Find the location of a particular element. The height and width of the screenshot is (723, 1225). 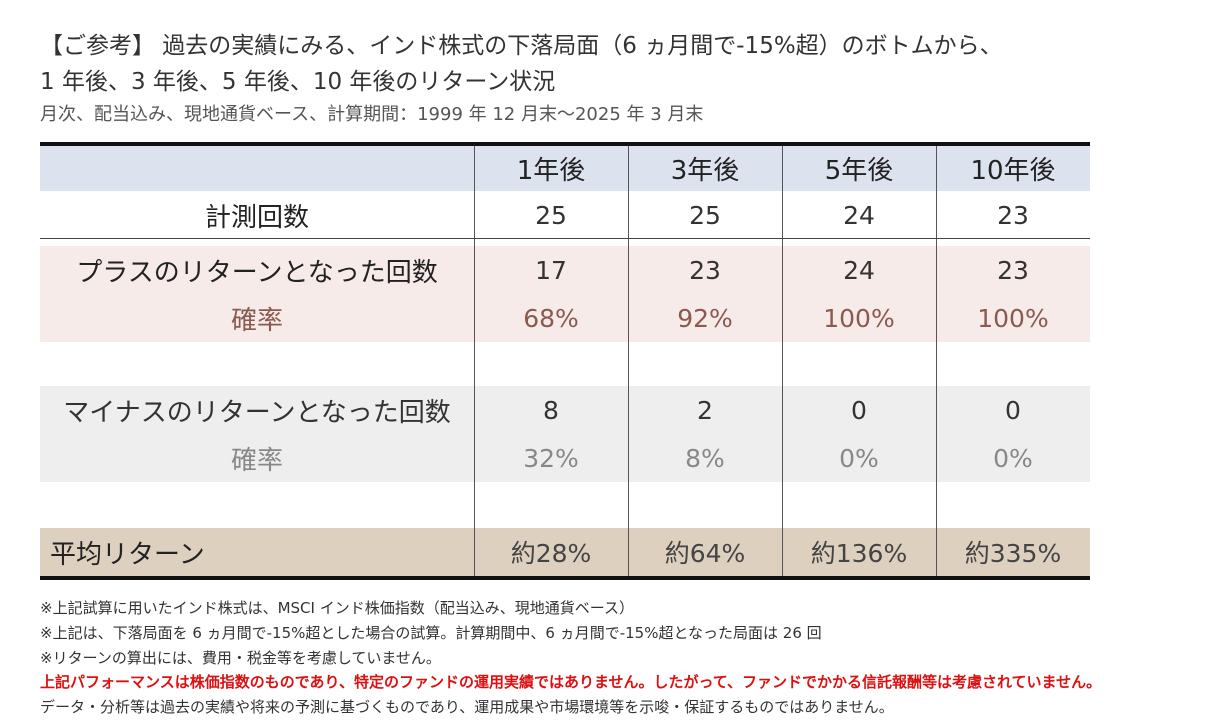

minus-rate-label: 確率 is located at coordinates (256, 460).